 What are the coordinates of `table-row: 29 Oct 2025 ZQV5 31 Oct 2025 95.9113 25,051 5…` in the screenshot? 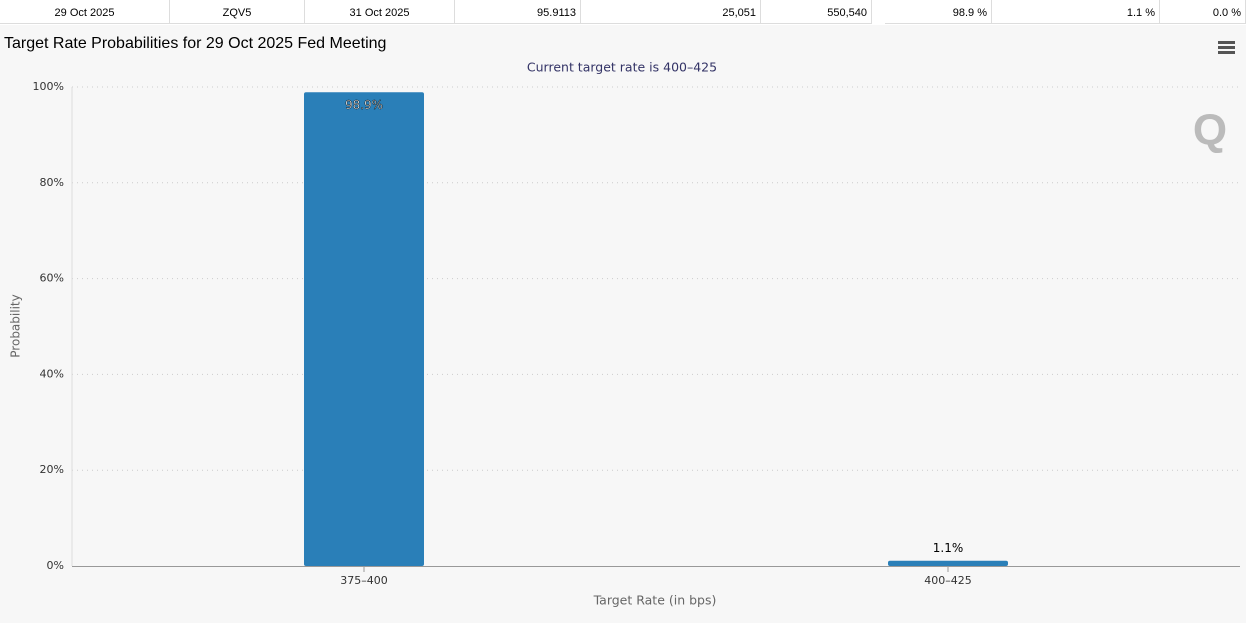 It's located at (623, 12).